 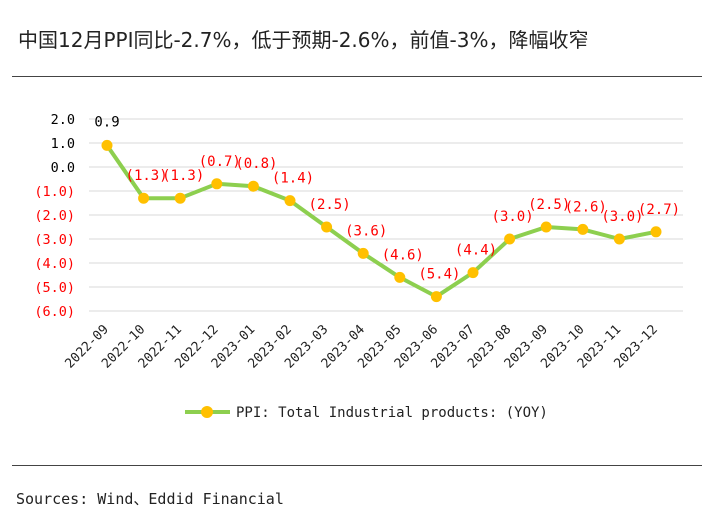 I want to click on data-label: (0.7), so click(x=220, y=162).